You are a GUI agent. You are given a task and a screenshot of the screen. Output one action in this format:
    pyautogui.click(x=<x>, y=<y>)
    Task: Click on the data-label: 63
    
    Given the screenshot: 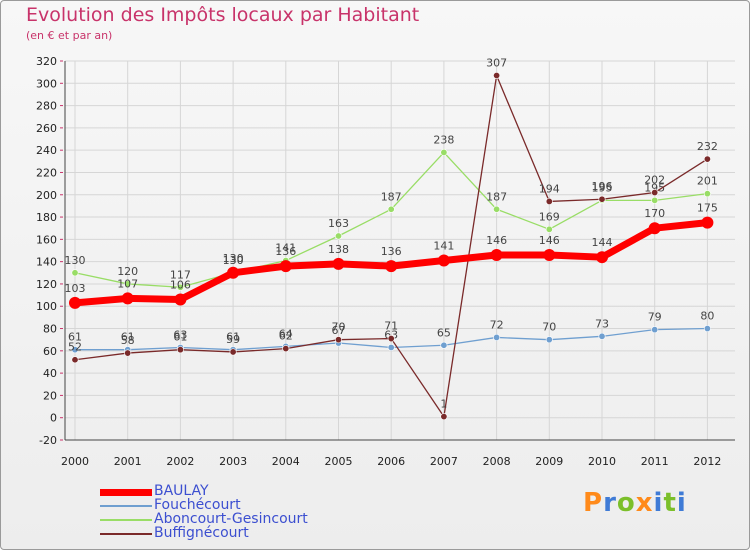 What is the action you would take?
    pyautogui.click(x=180, y=334)
    